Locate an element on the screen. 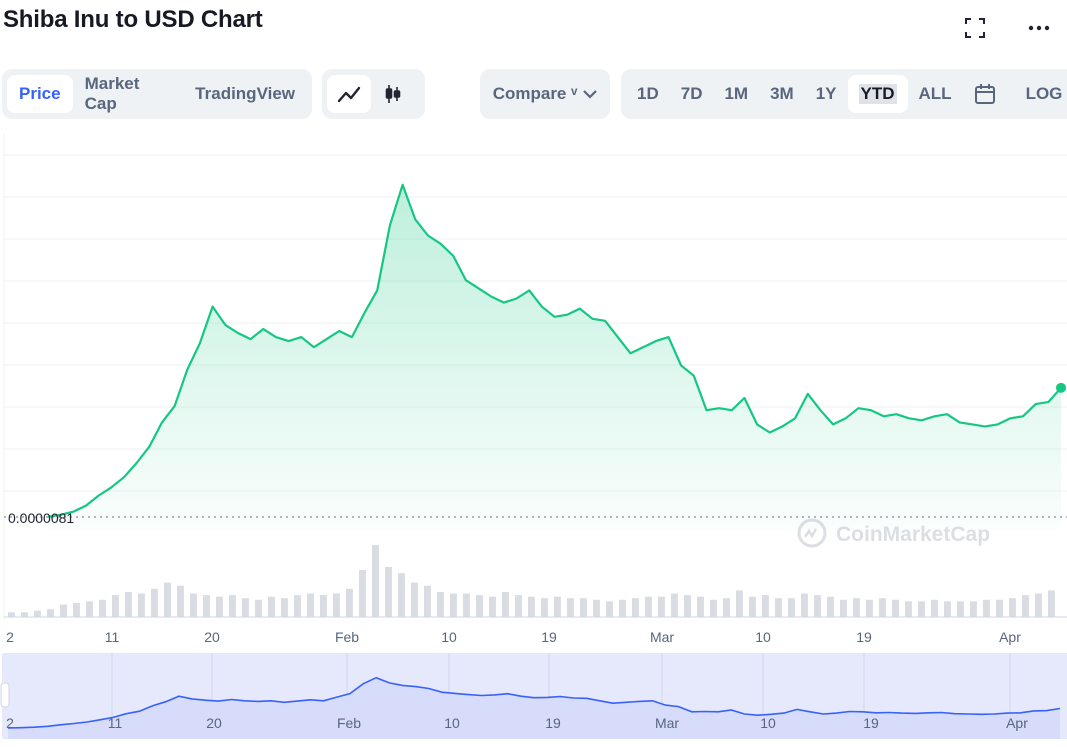 This screenshot has height=747, width=1067. tab-market-cap: Market Cap is located at coordinates (112, 93).